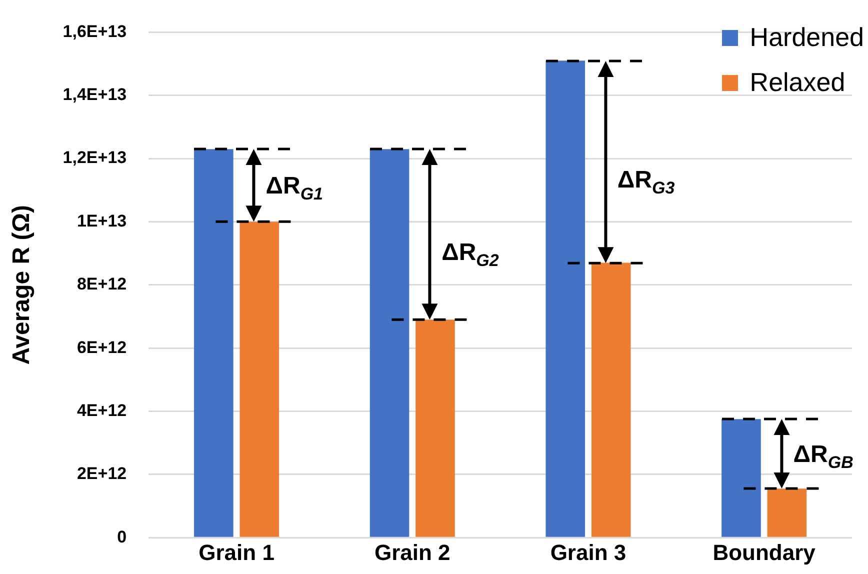 The image size is (868, 574). What do you see at coordinates (101, 220) in the screenshot?
I see `y-tick-label: 1E+13` at bounding box center [101, 220].